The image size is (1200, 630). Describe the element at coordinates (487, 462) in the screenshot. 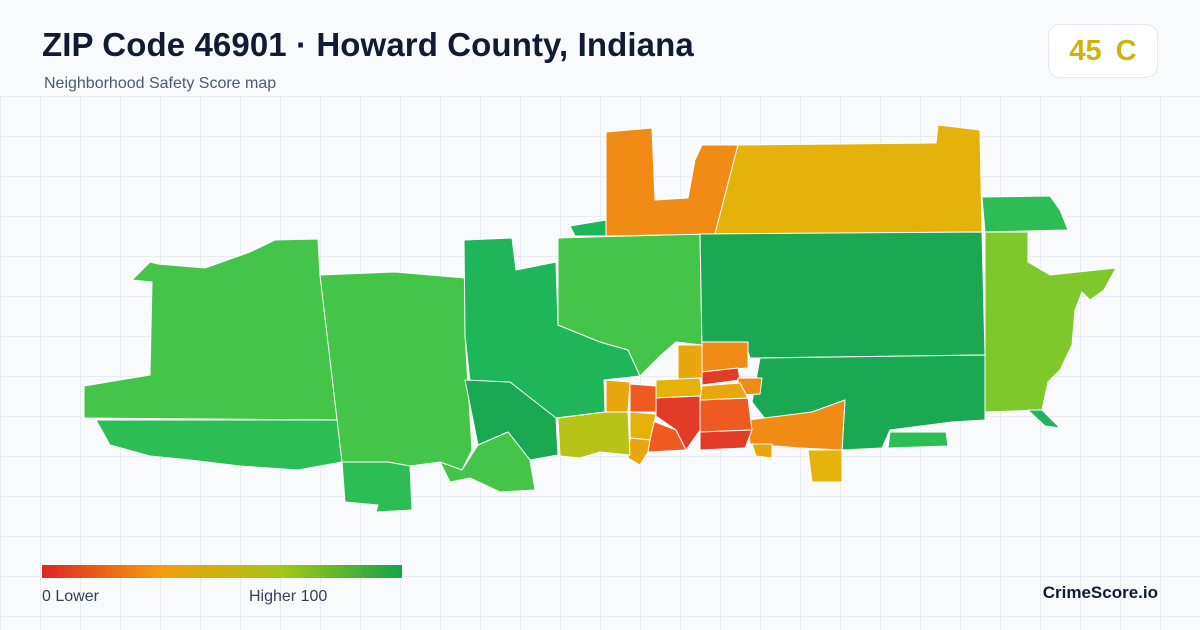

I see `map-region-river-strip` at that location.